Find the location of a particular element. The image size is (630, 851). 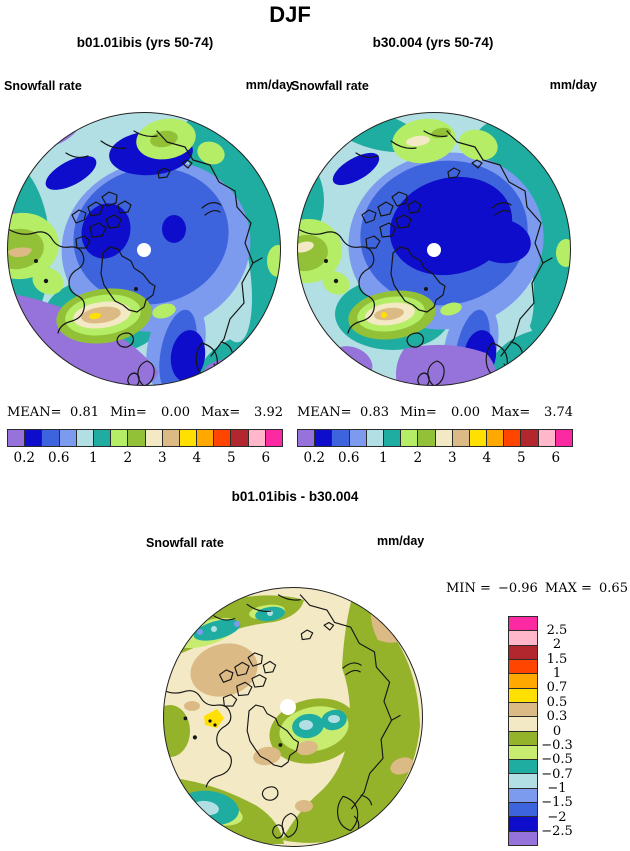

diff-title: b01.01ibis - b30.004 is located at coordinates (295, 496).